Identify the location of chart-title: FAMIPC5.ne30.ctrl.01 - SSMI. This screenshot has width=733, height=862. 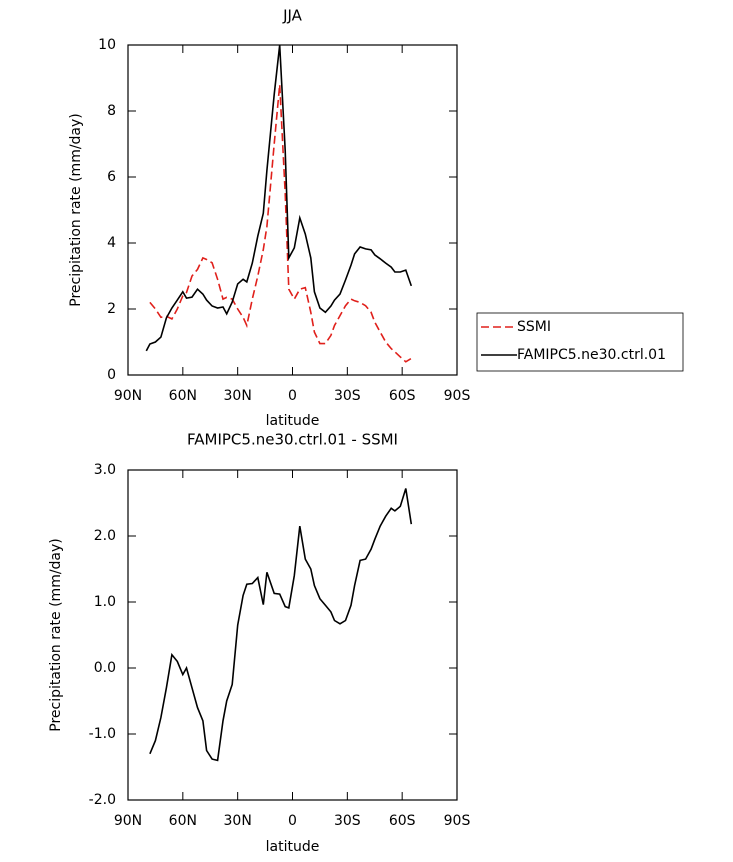
(292, 440).